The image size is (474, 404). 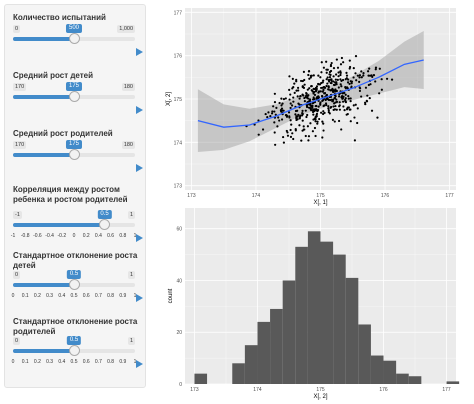 What do you see at coordinates (75, 326) in the screenshot?
I see `slider-label: Стандартное отклонение роста родителей` at bounding box center [75, 326].